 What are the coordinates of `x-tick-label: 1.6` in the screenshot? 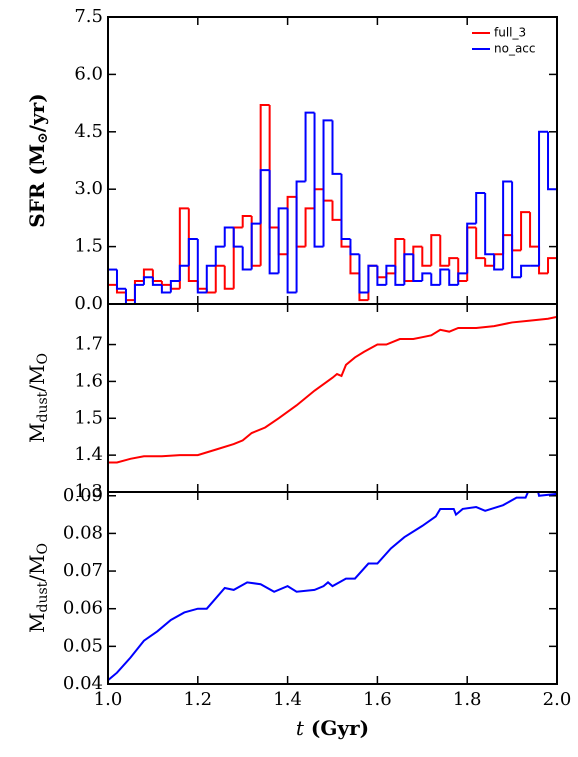 It's located at (377, 699).